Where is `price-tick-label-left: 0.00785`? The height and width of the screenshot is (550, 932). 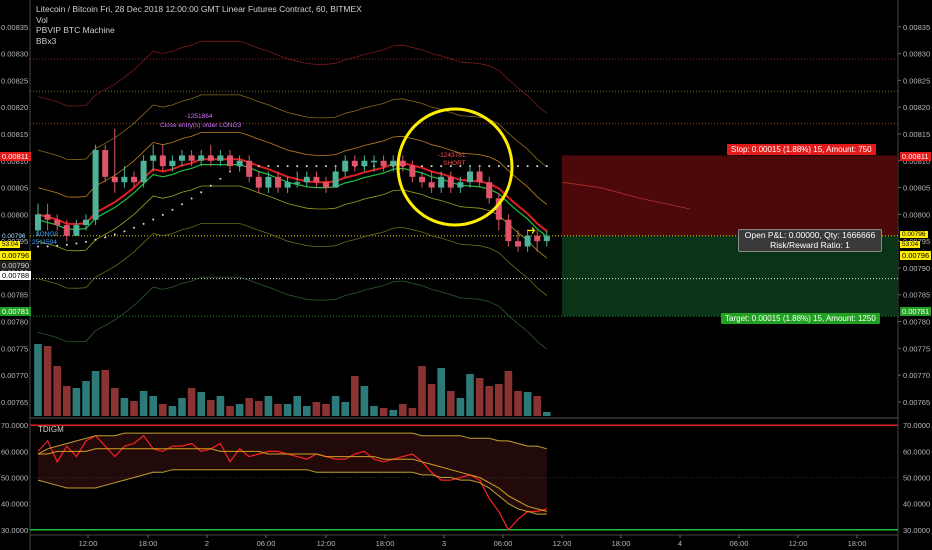 price-tick-label-left: 0.00785 is located at coordinates (14, 295).